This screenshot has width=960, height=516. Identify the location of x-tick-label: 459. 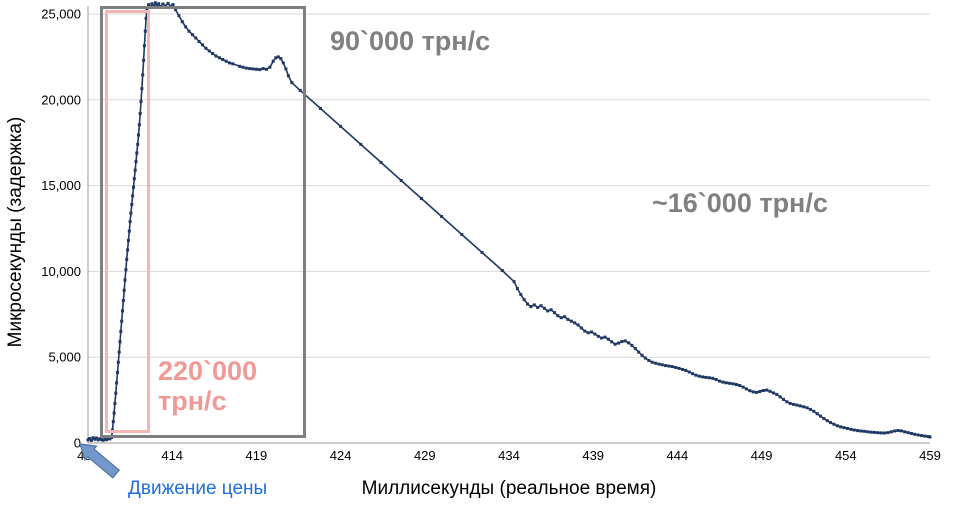
(930, 455).